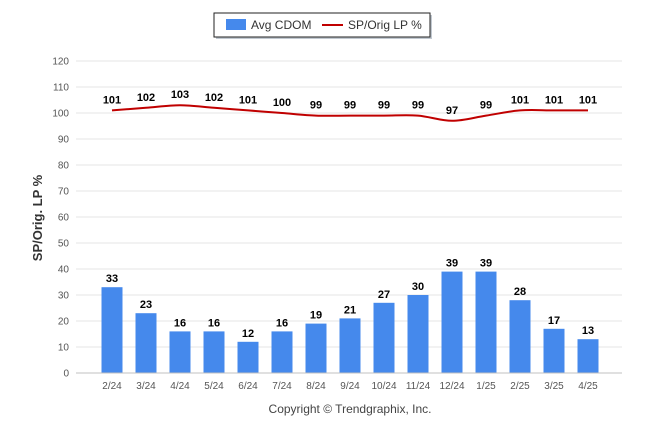  Describe the element at coordinates (282, 386) in the screenshot. I see `x-tick-label: 7/24` at that location.